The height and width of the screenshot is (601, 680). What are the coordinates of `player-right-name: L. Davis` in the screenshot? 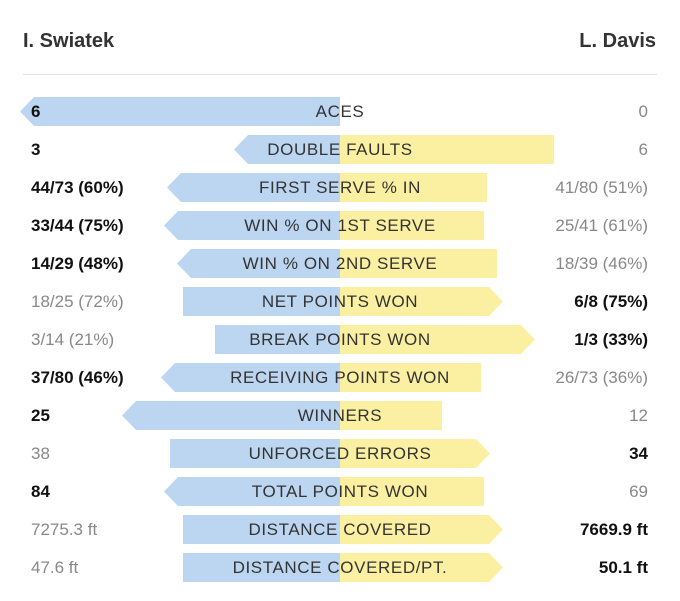 It's located at (617, 41).